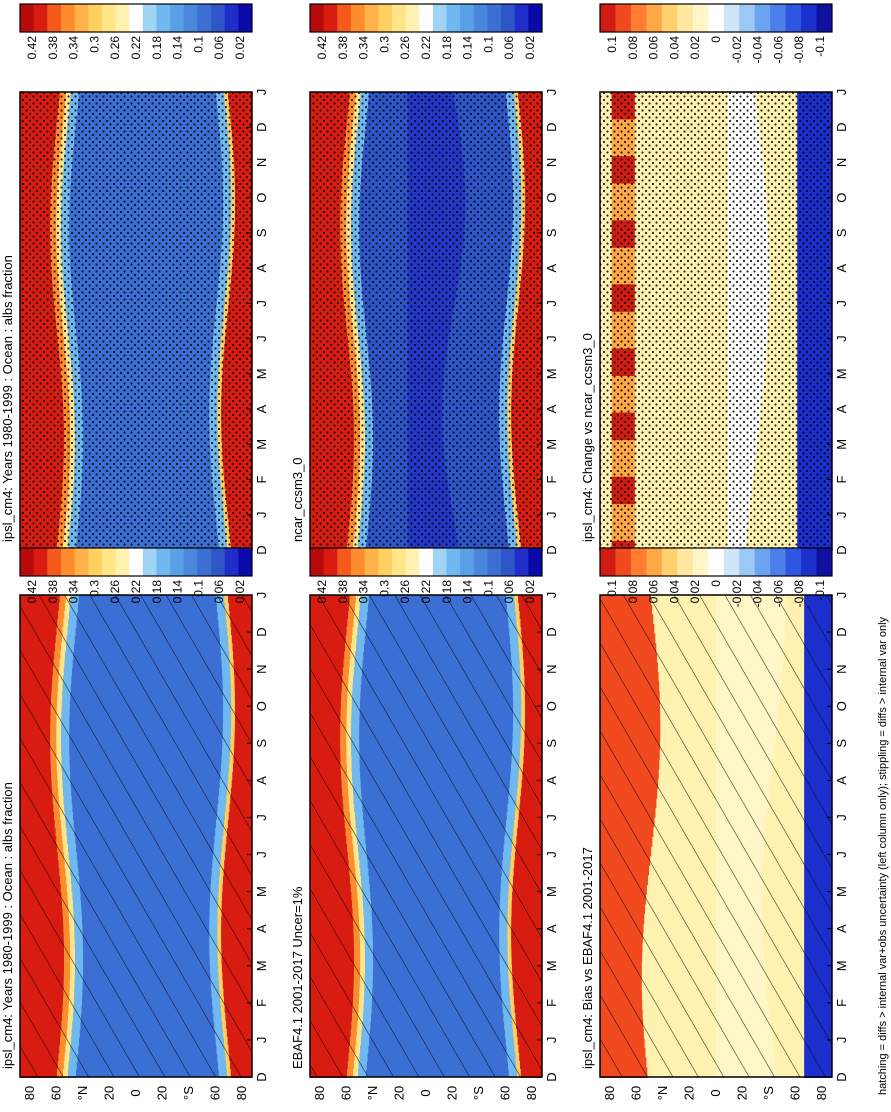 The height and width of the screenshot is (1112, 891). What do you see at coordinates (799, 594) in the screenshot?
I see `colorbar-label: -0.08` at bounding box center [799, 594].